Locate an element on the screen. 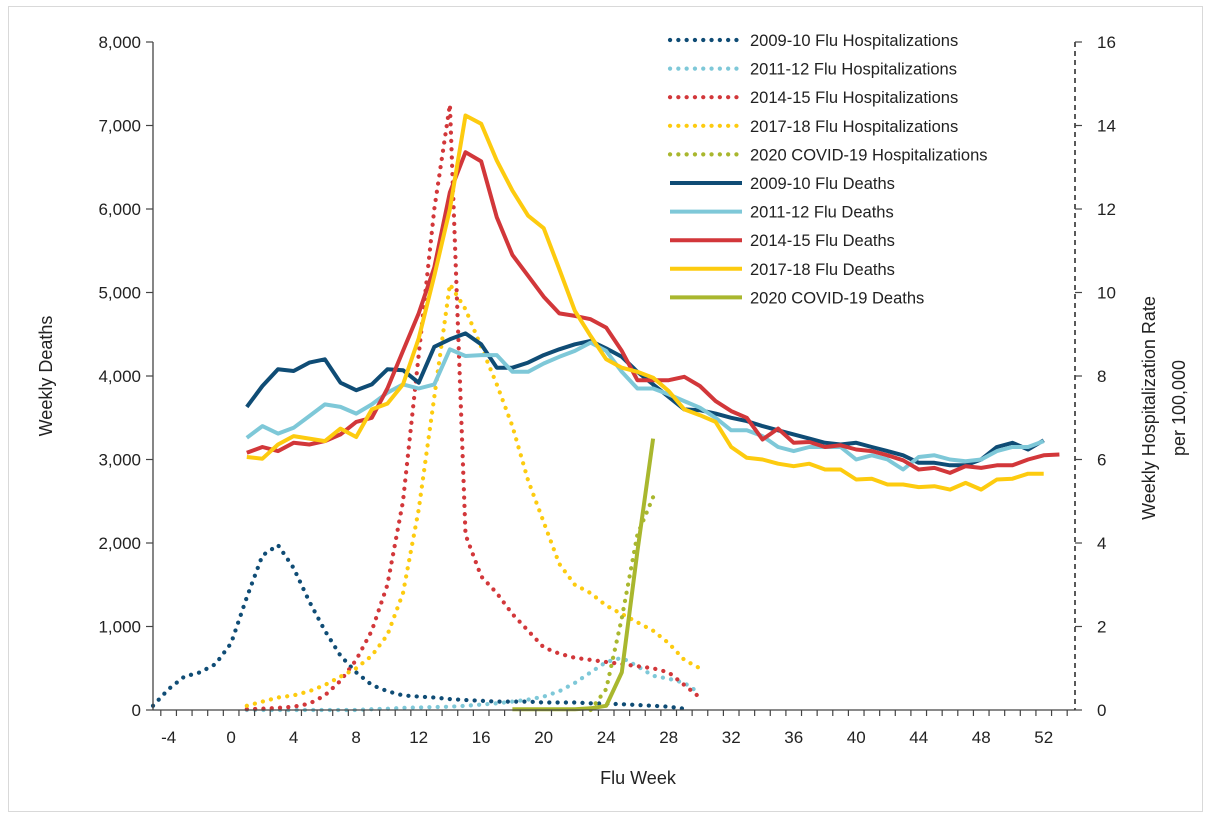 The image size is (1207, 818). y-tick-label: 1,000 is located at coordinates (119, 627).